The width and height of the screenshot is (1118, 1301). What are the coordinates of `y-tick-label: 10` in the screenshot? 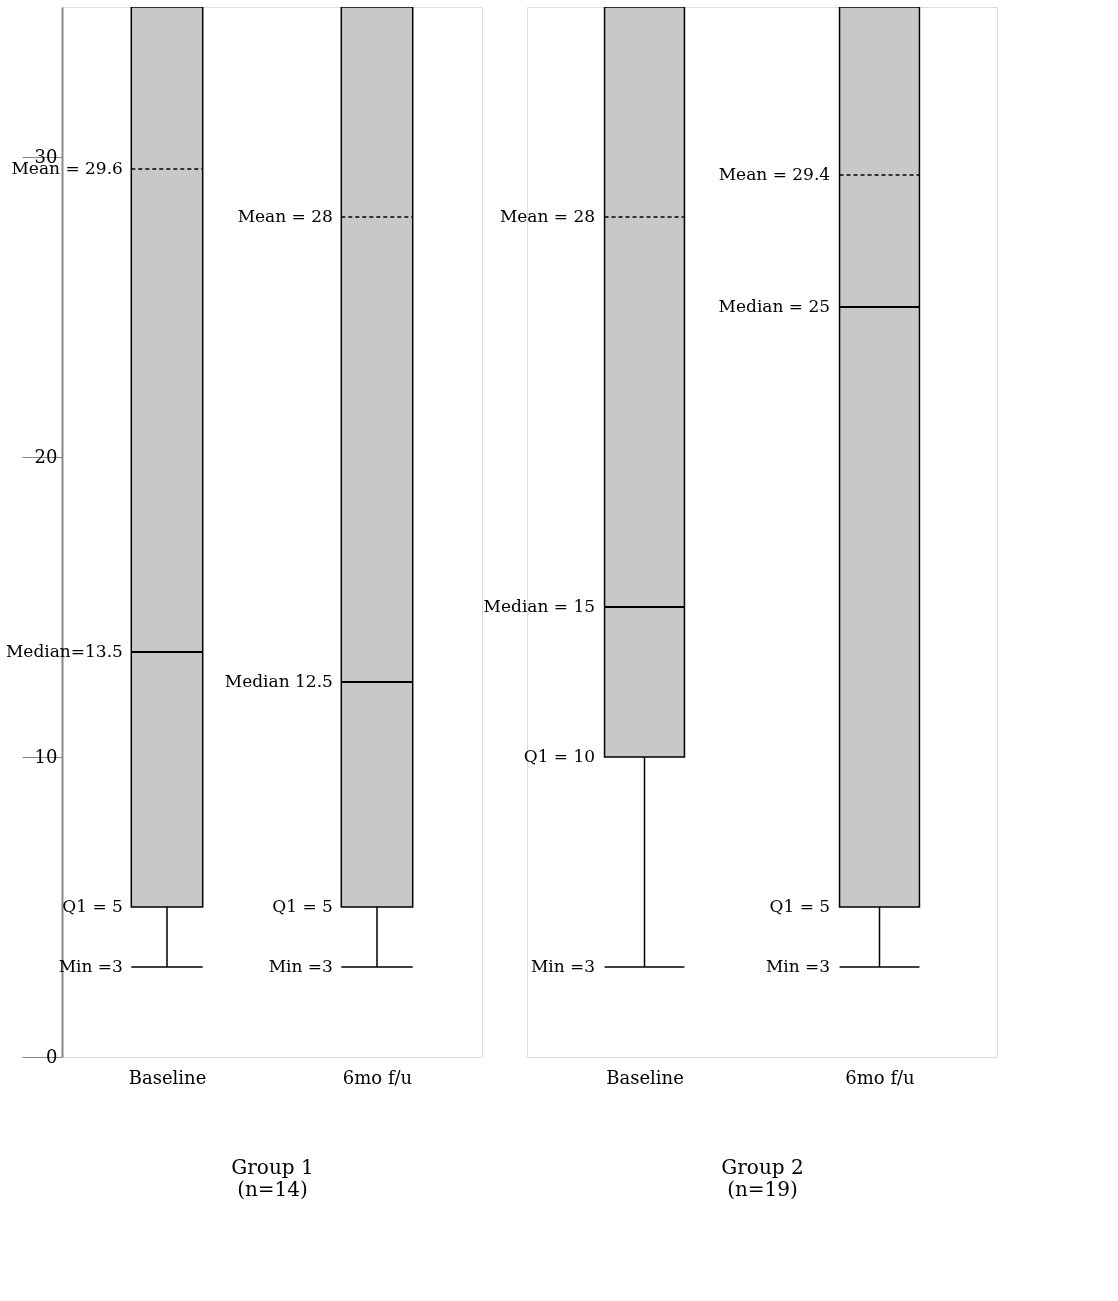 It's located at (46, 756).